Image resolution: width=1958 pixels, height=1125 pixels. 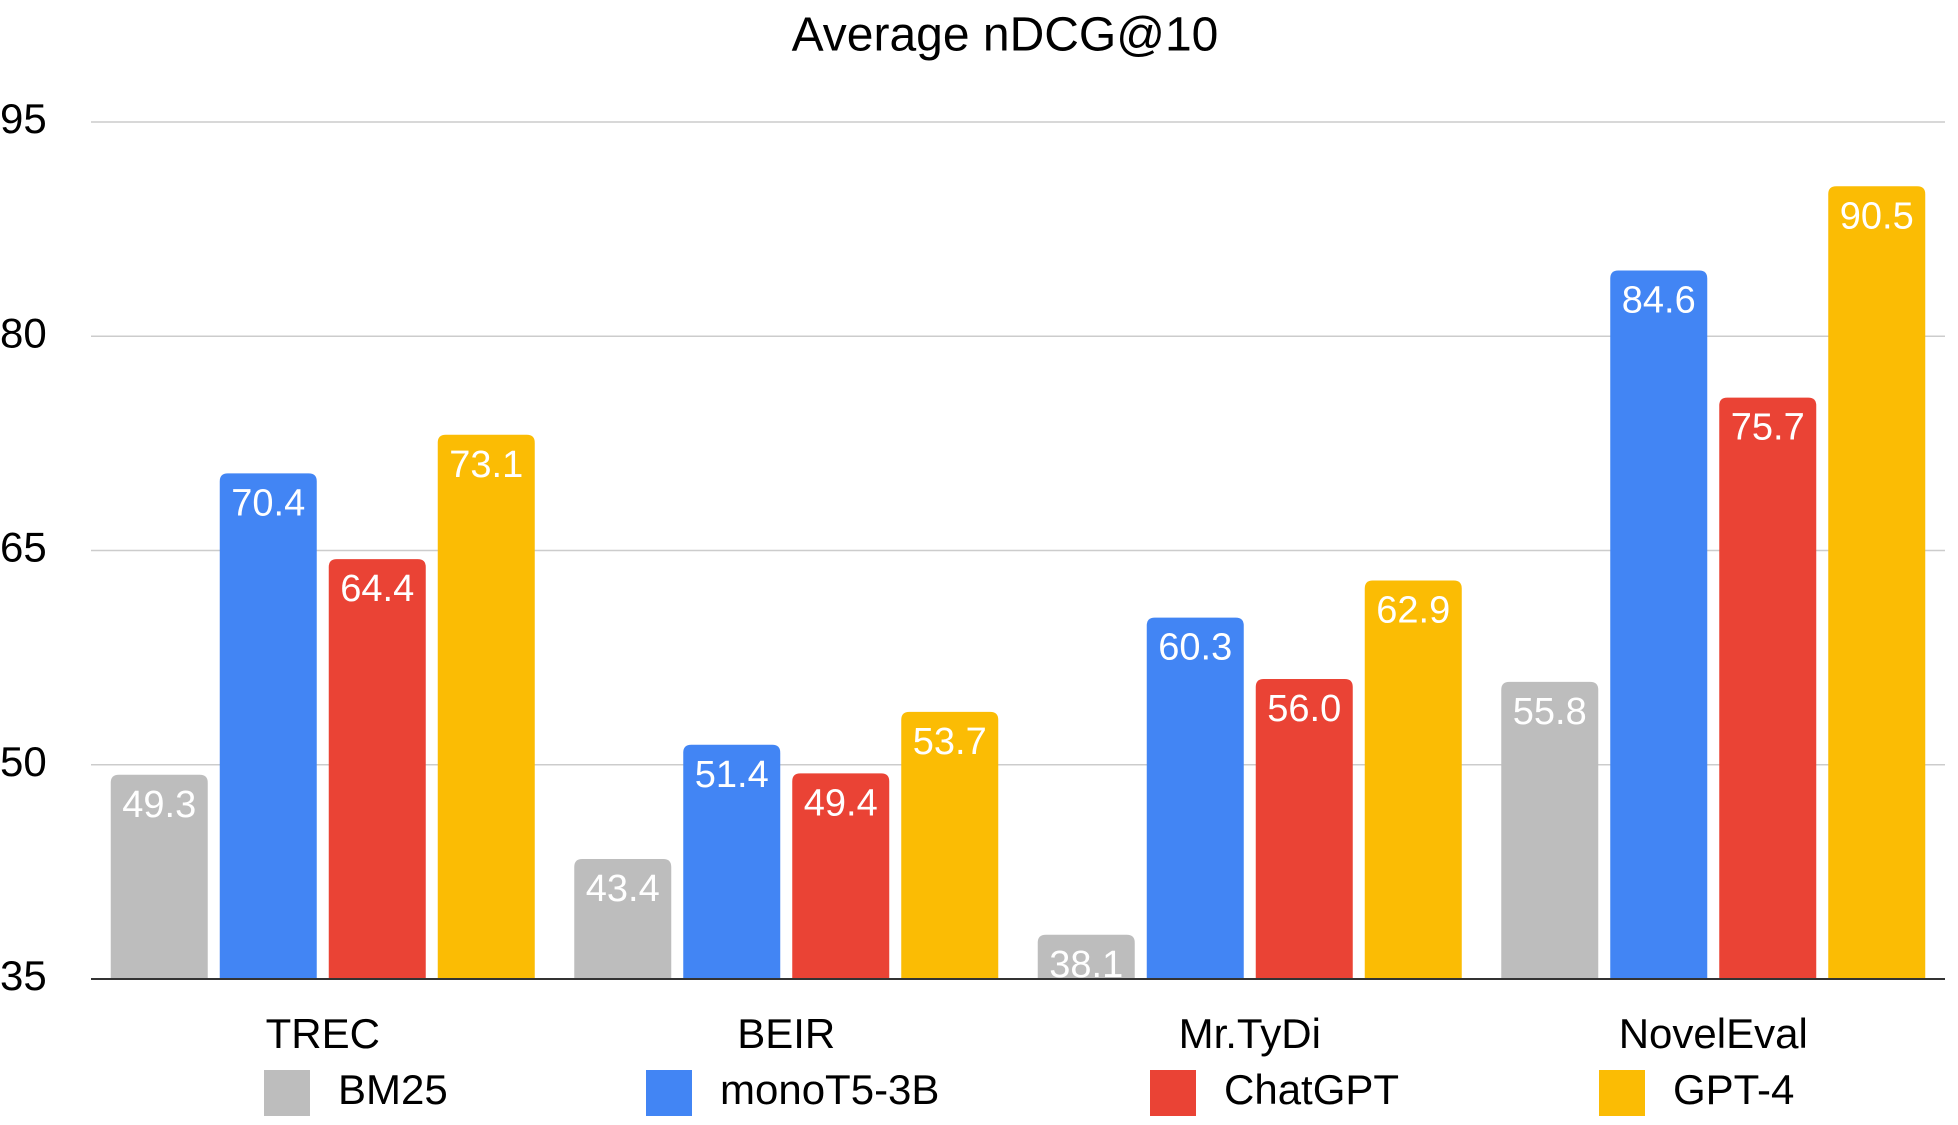 What do you see at coordinates (841, 803) in the screenshot?
I see `value-label: 49.4` at bounding box center [841, 803].